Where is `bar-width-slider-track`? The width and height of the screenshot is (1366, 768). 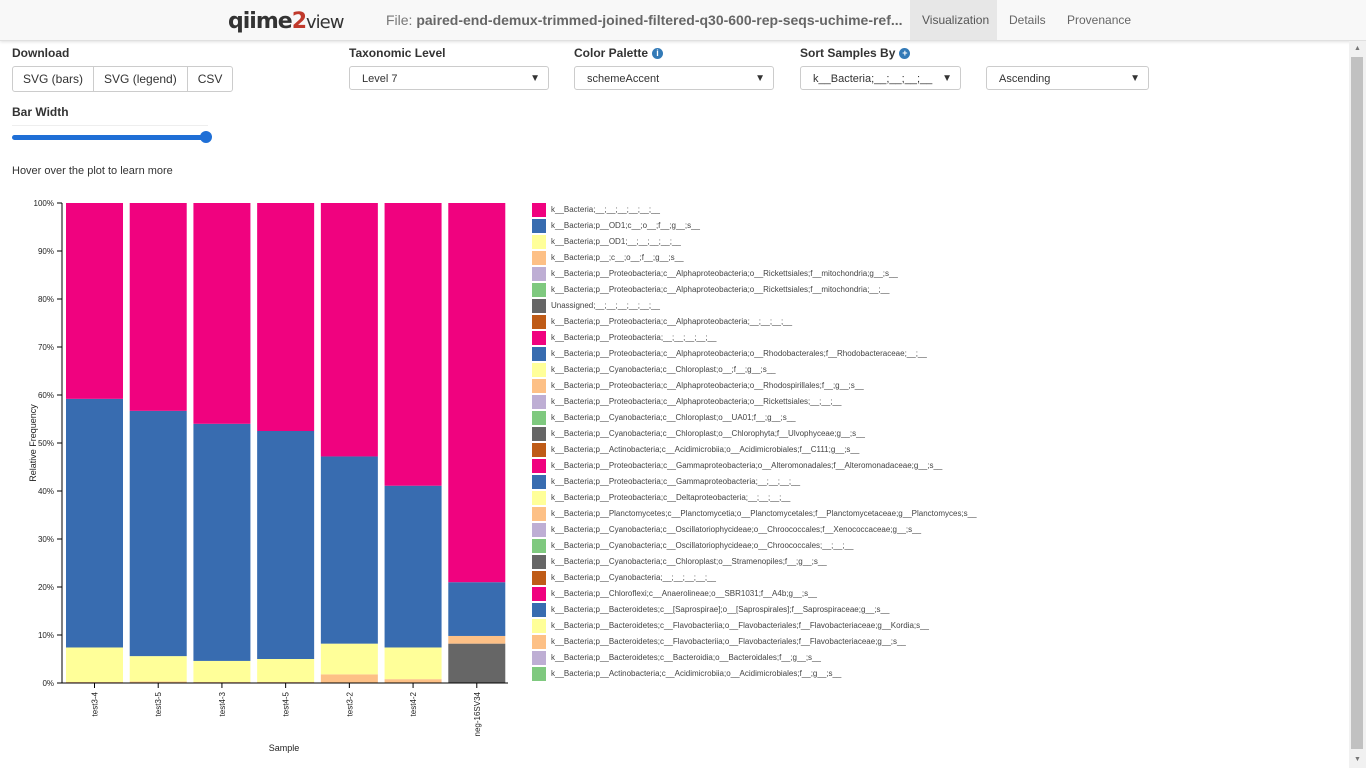 bar-width-slider-track is located at coordinates (110, 137).